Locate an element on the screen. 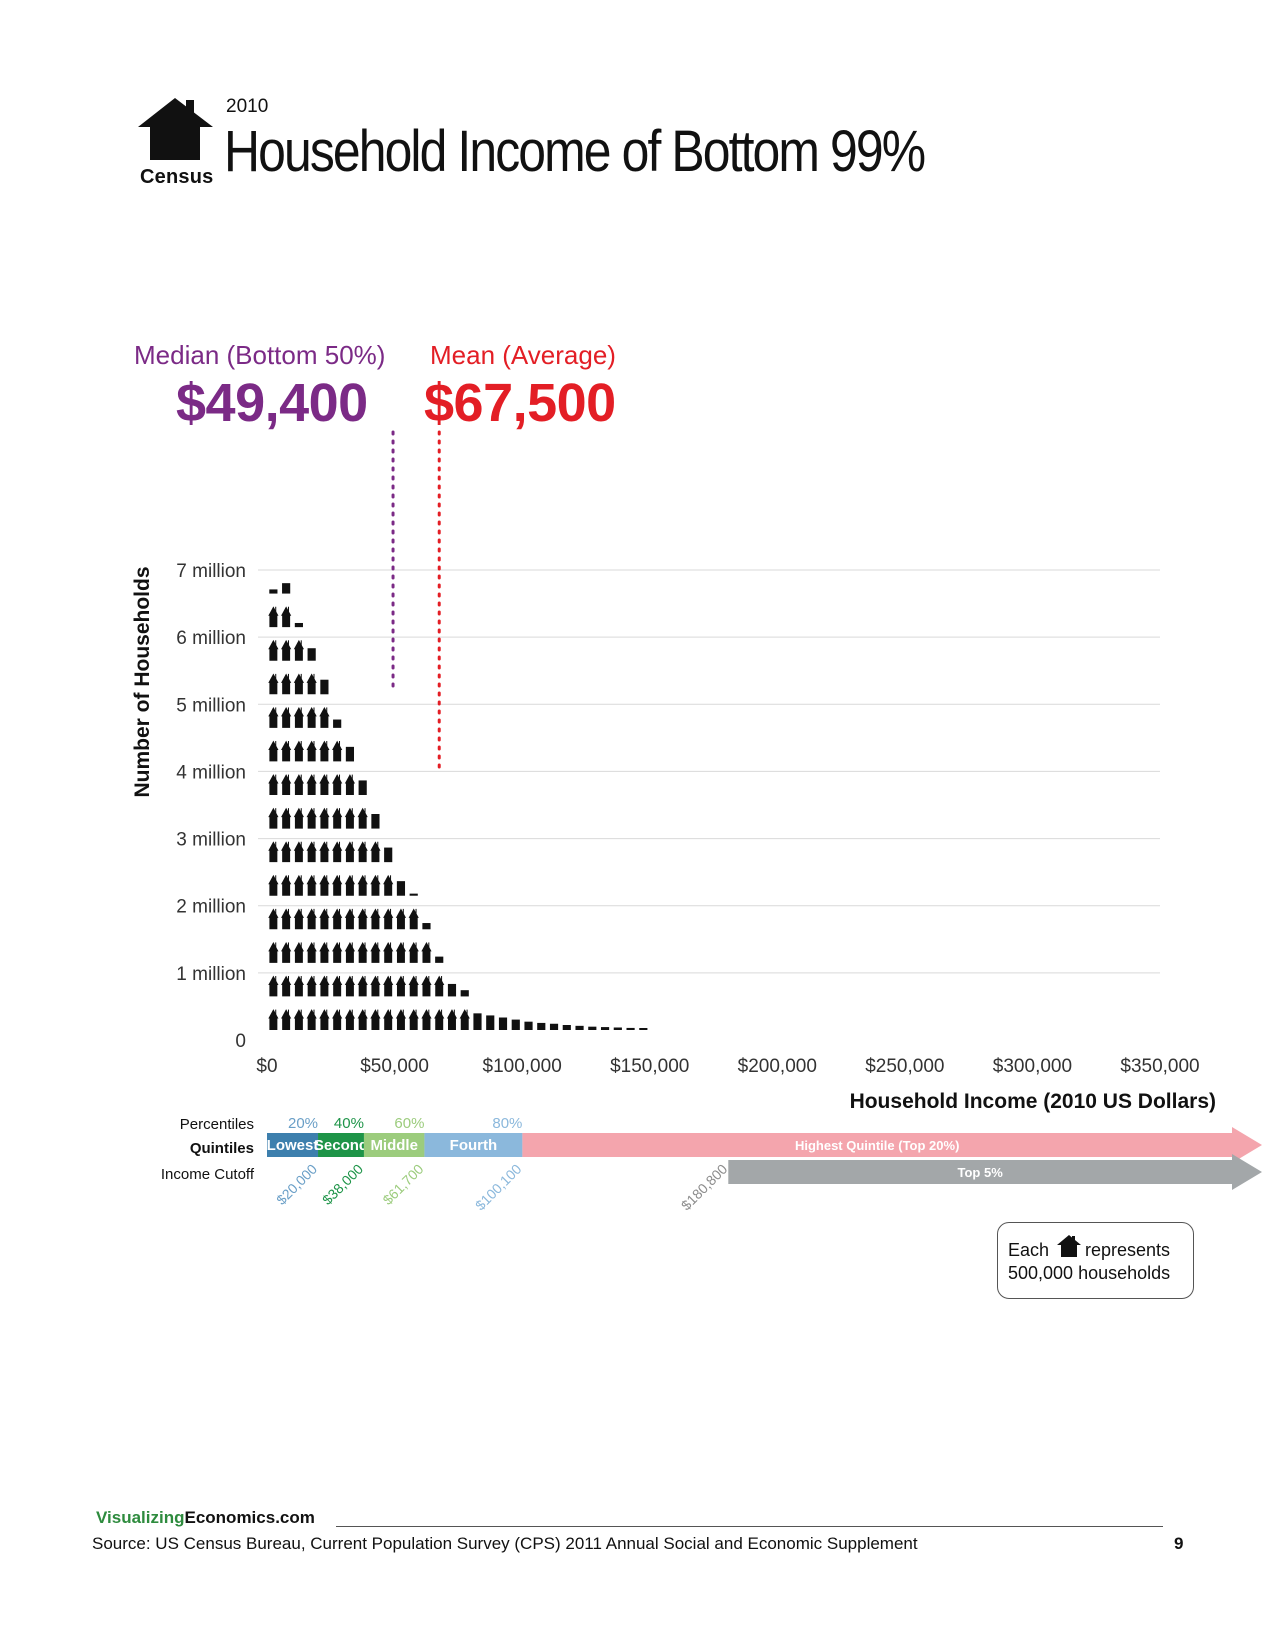 This screenshot has width=1275, height=1650. income-cutoff-label: $20,000 is located at coordinates (296, 1184).